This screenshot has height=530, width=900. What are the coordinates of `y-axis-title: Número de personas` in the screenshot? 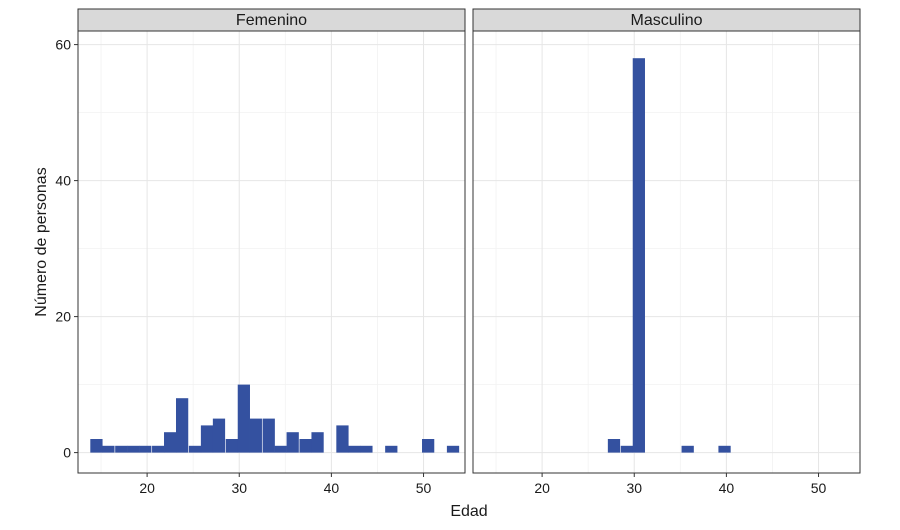 It's located at (41, 241).